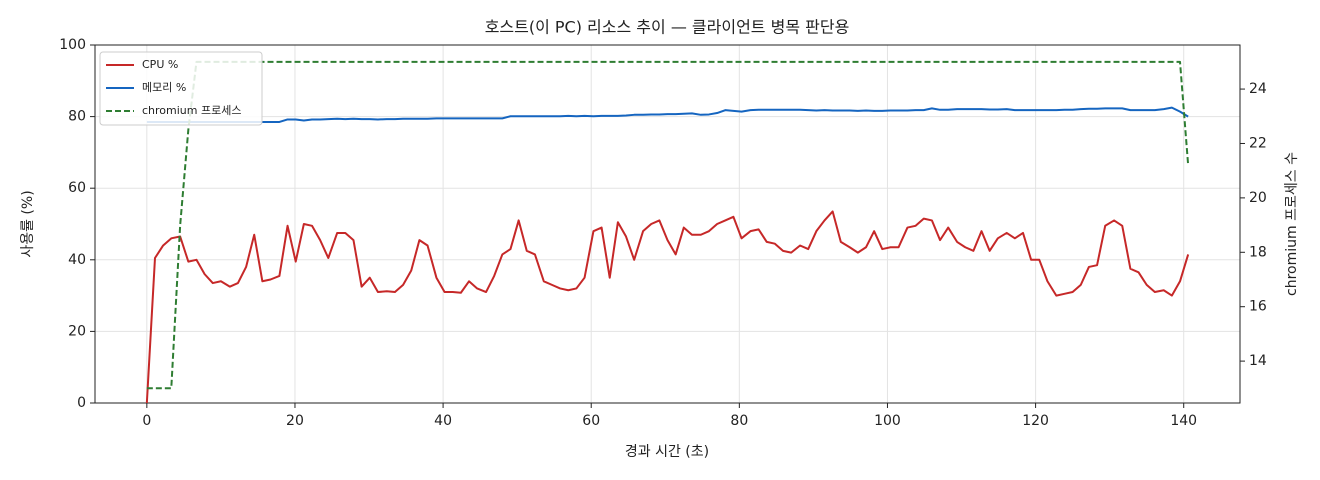 This screenshot has height=480, width=1320. What do you see at coordinates (1292, 224) in the screenshot?
I see `y2-axis-label: chromium 프로세스 수` at bounding box center [1292, 224].